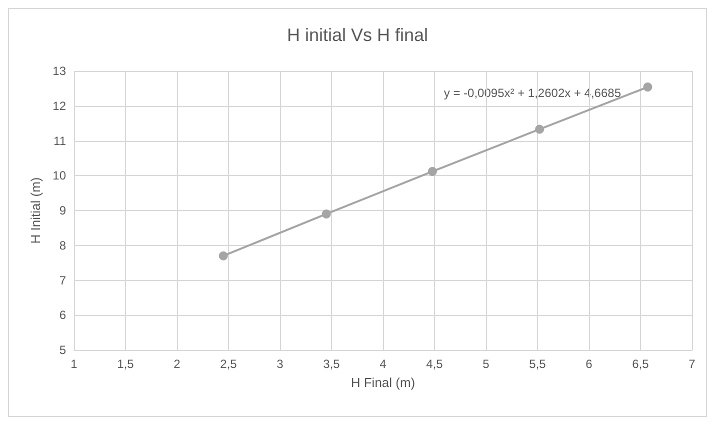  Describe the element at coordinates (74, 364) in the screenshot. I see `x-tick-label: 1` at that location.